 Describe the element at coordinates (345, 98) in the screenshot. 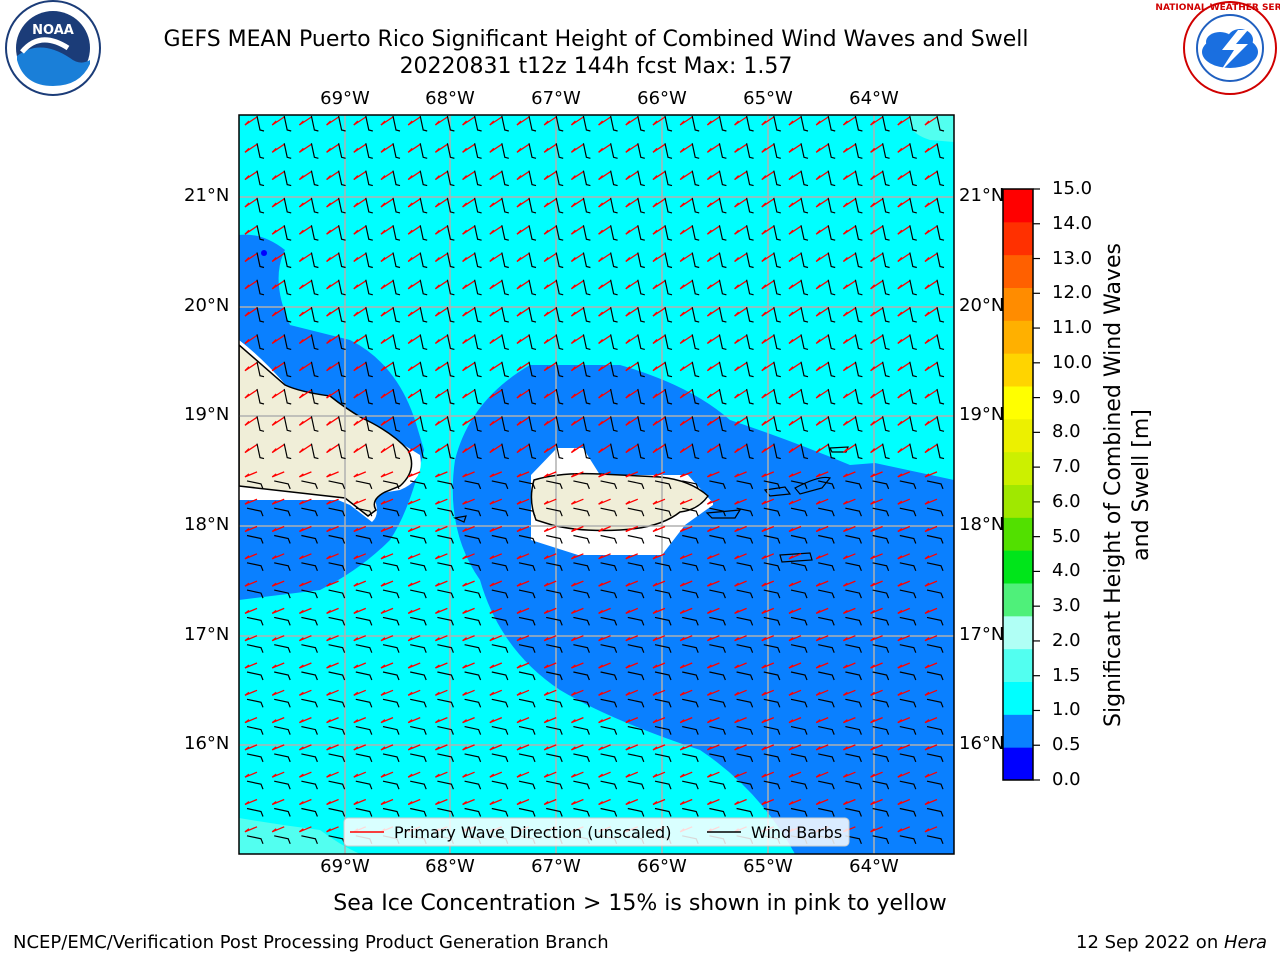

I see `lon-label-top: 69°W` at that location.